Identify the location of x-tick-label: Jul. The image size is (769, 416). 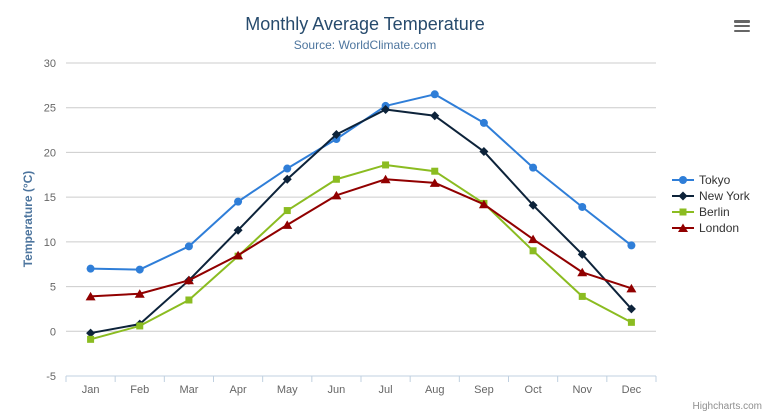
(386, 390).